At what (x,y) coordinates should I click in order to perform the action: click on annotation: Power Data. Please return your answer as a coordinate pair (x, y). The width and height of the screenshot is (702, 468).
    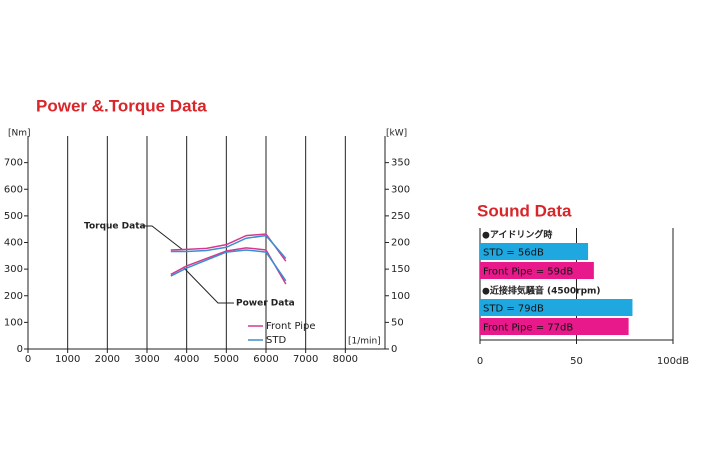
    Looking at the image, I should click on (265, 304).